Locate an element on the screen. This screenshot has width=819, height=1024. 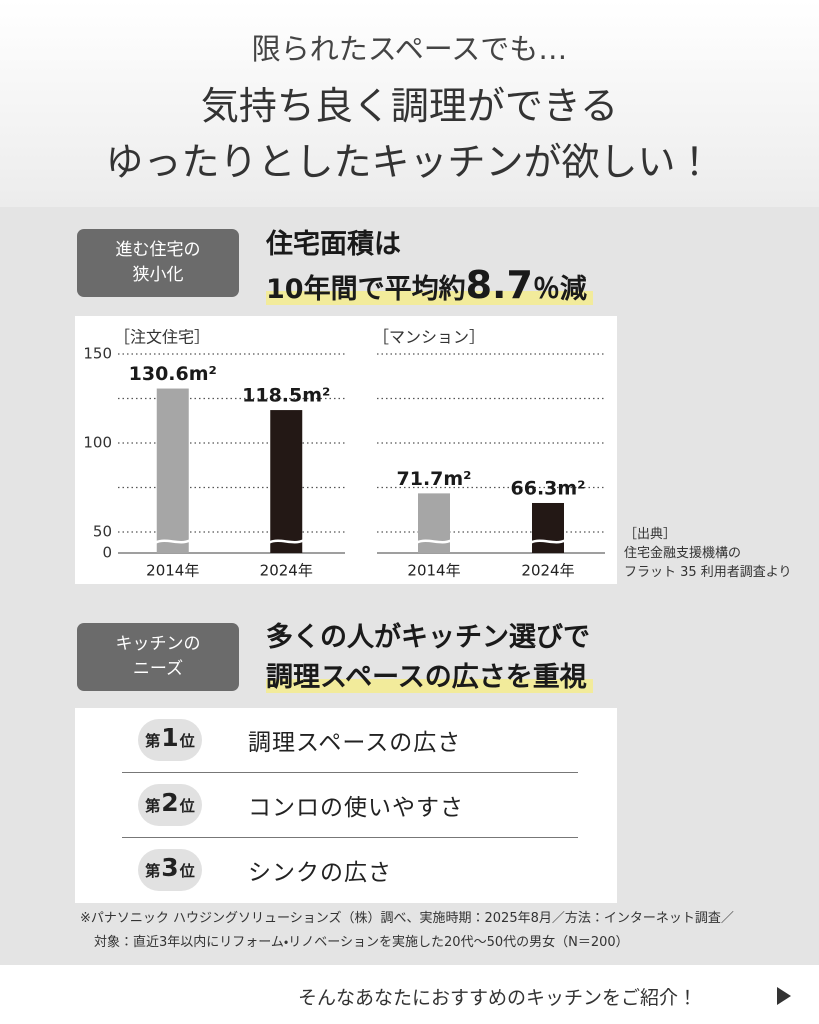
headline-line: 多くの人がキッチン選びで is located at coordinates (428, 637).